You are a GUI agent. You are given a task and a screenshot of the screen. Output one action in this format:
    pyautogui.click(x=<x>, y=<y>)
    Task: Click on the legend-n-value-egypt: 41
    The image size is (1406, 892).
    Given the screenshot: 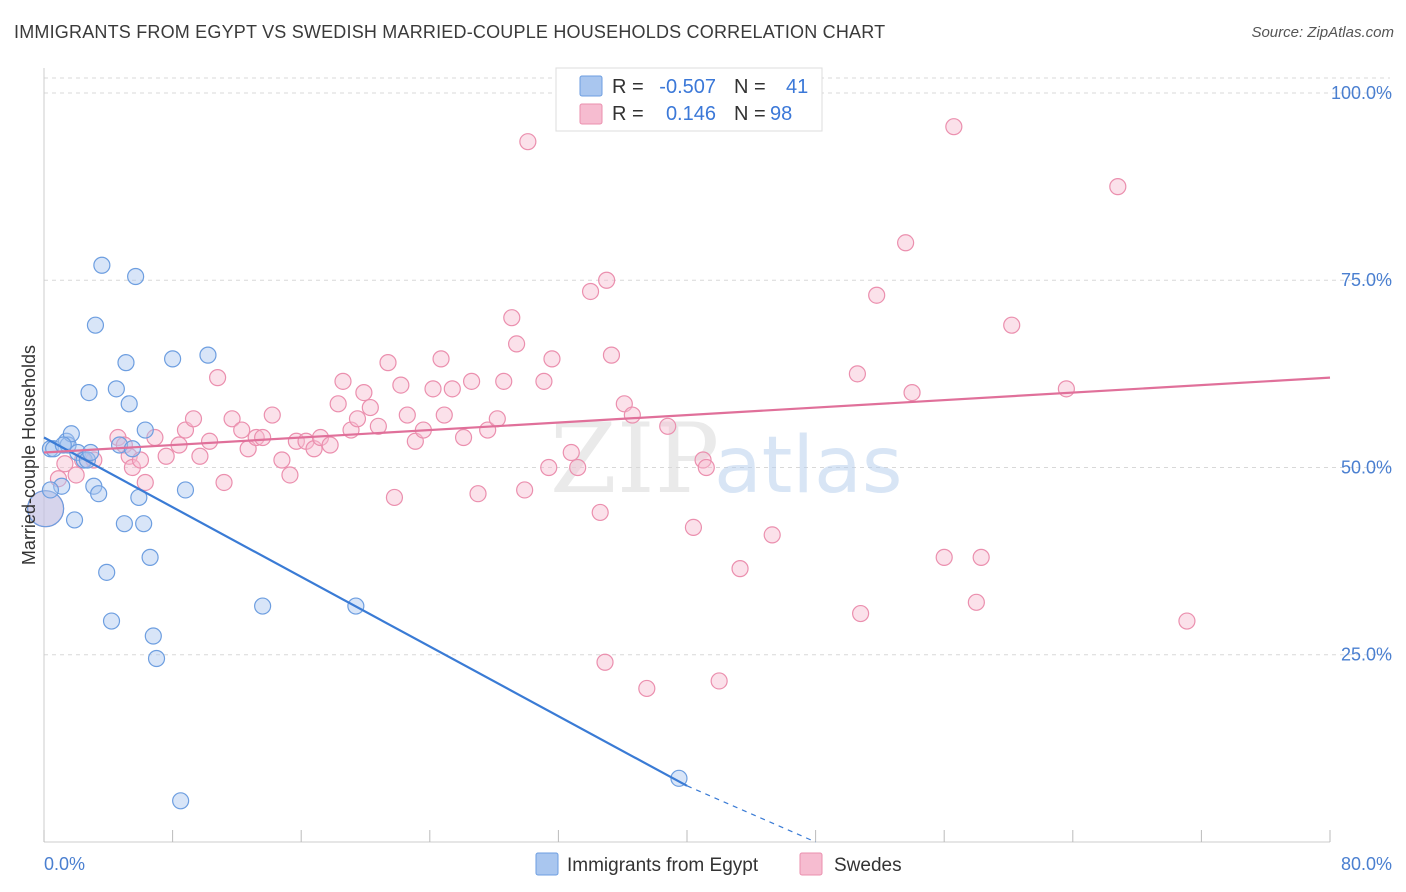 What is the action you would take?
    pyautogui.click(x=797, y=87)
    